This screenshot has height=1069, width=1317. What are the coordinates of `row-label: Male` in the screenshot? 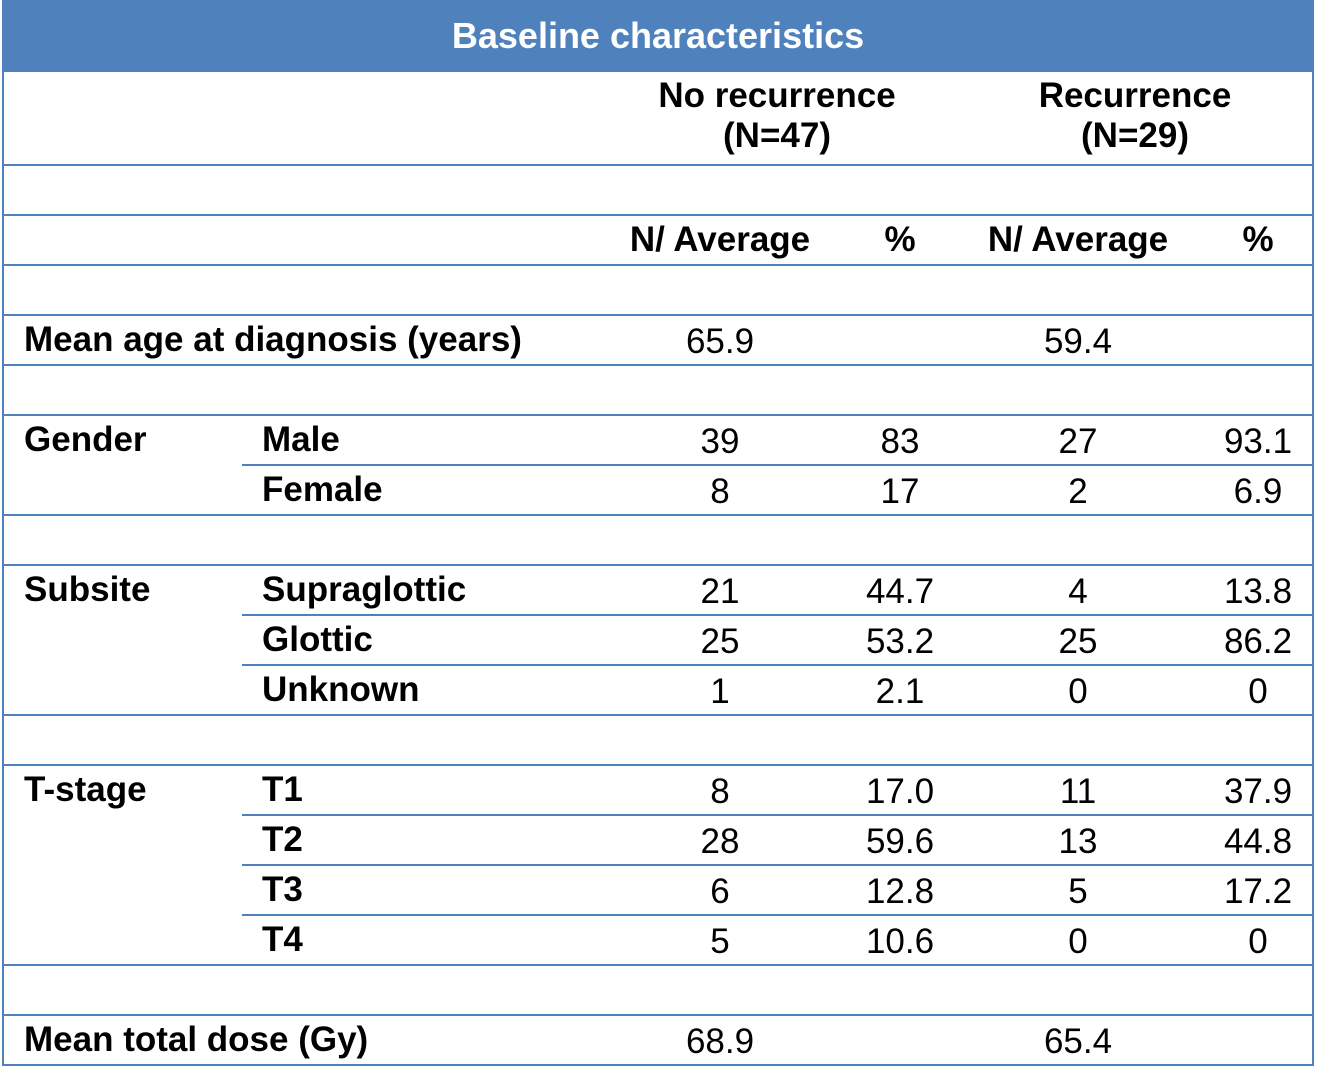 It's located at (301, 439).